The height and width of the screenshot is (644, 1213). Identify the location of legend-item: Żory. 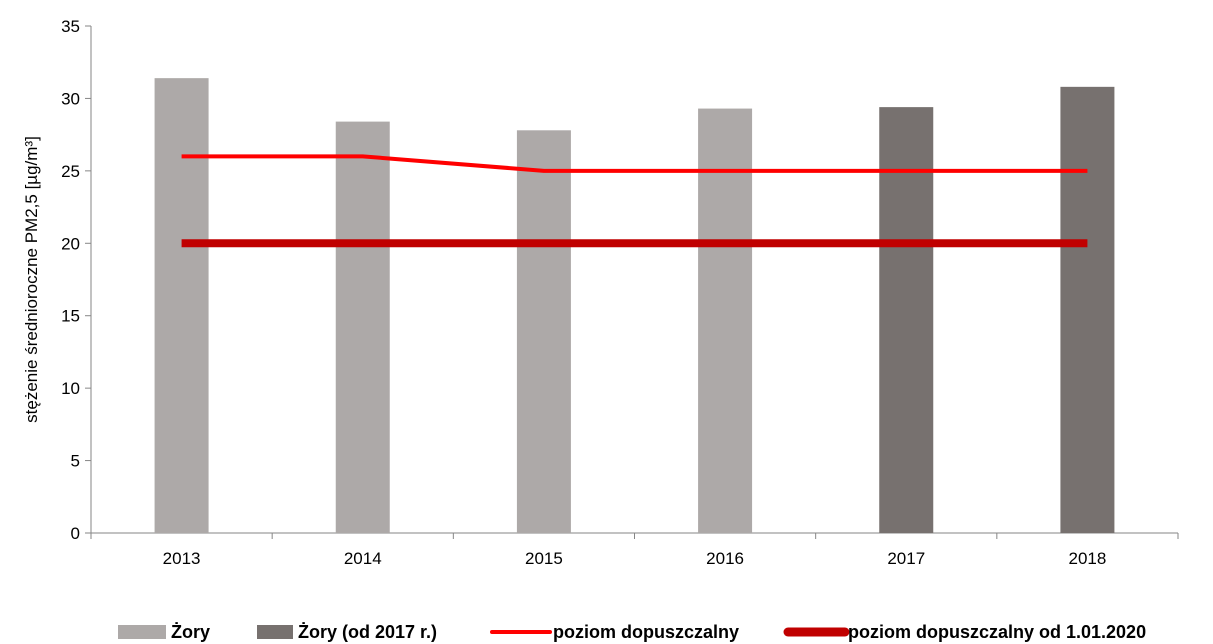
(164, 632).